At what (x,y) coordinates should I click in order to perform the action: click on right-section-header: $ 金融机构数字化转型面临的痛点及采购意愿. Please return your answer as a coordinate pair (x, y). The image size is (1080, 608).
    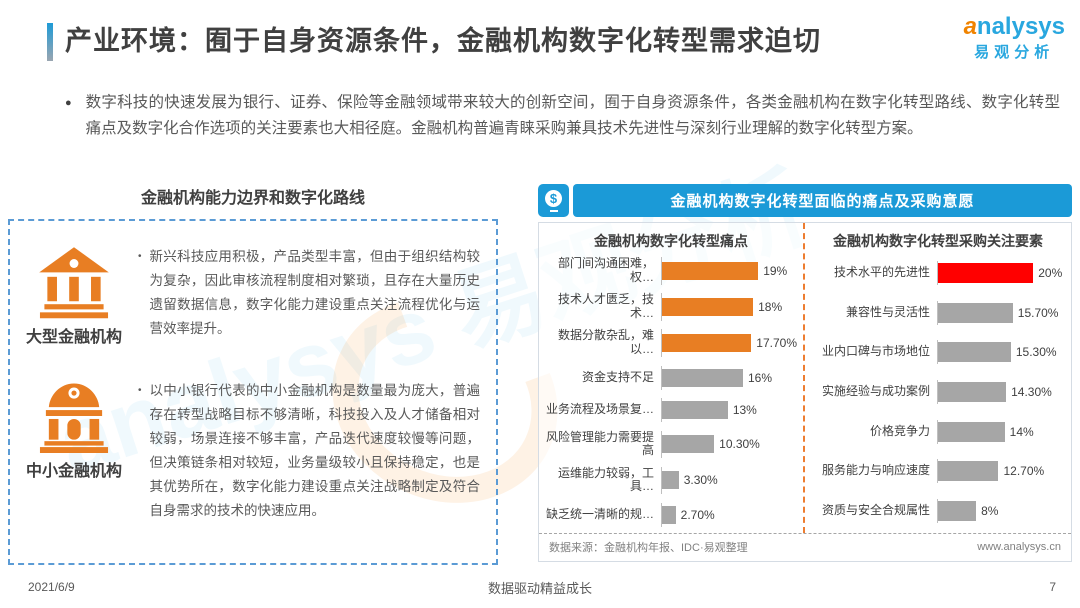
    Looking at the image, I should click on (805, 200).